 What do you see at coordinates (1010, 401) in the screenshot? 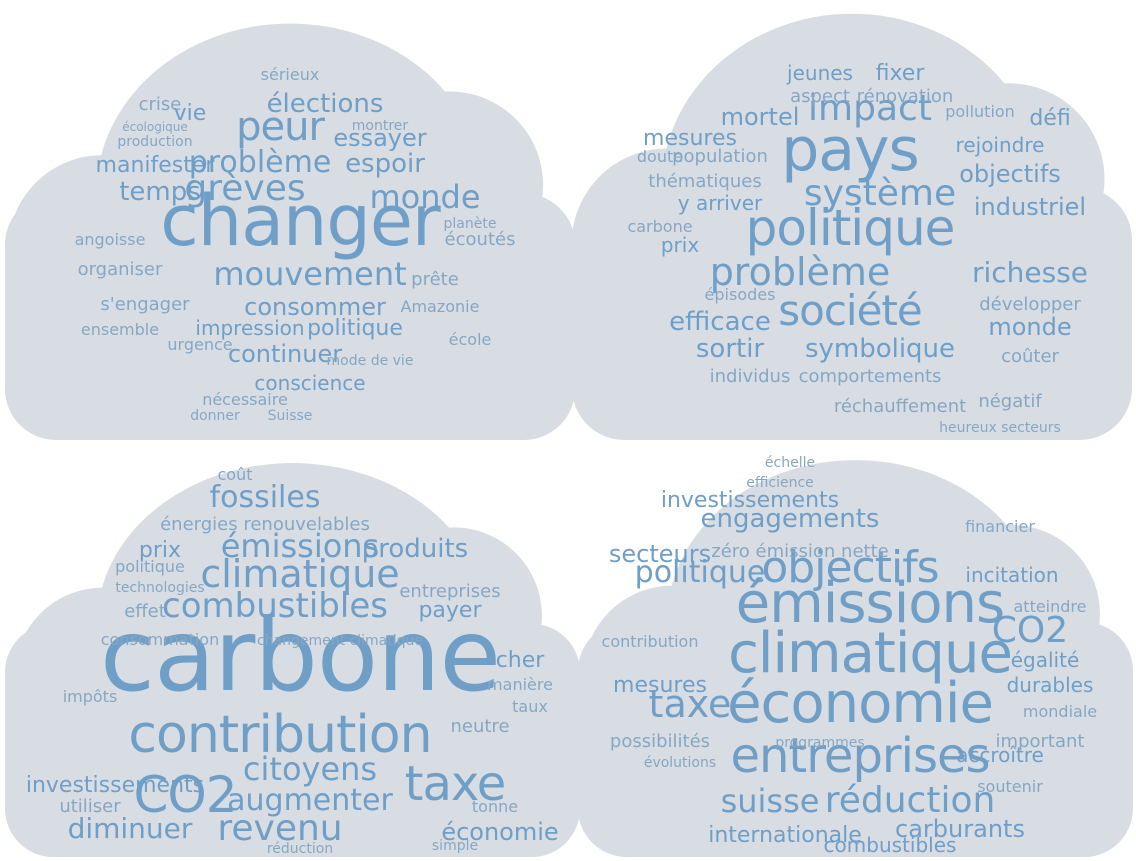
I see `cloud-word: négatif` at bounding box center [1010, 401].